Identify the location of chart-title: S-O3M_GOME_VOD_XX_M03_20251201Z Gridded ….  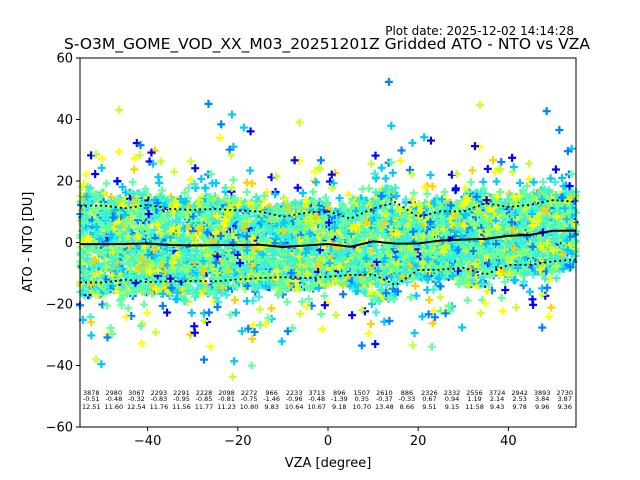
(327, 44).